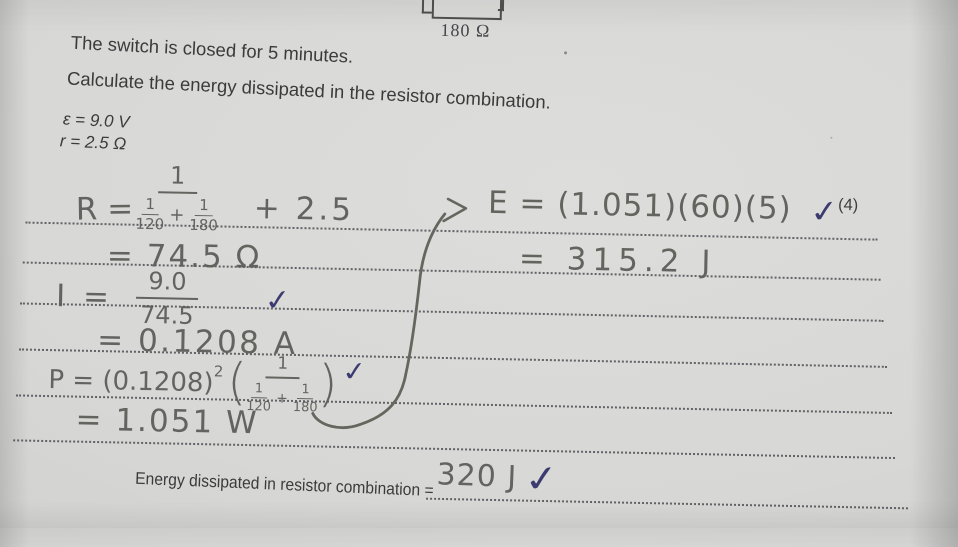  Describe the element at coordinates (640, 205) in the screenshot. I see `energy-expression: E = (1.051)(60)(5)` at that location.